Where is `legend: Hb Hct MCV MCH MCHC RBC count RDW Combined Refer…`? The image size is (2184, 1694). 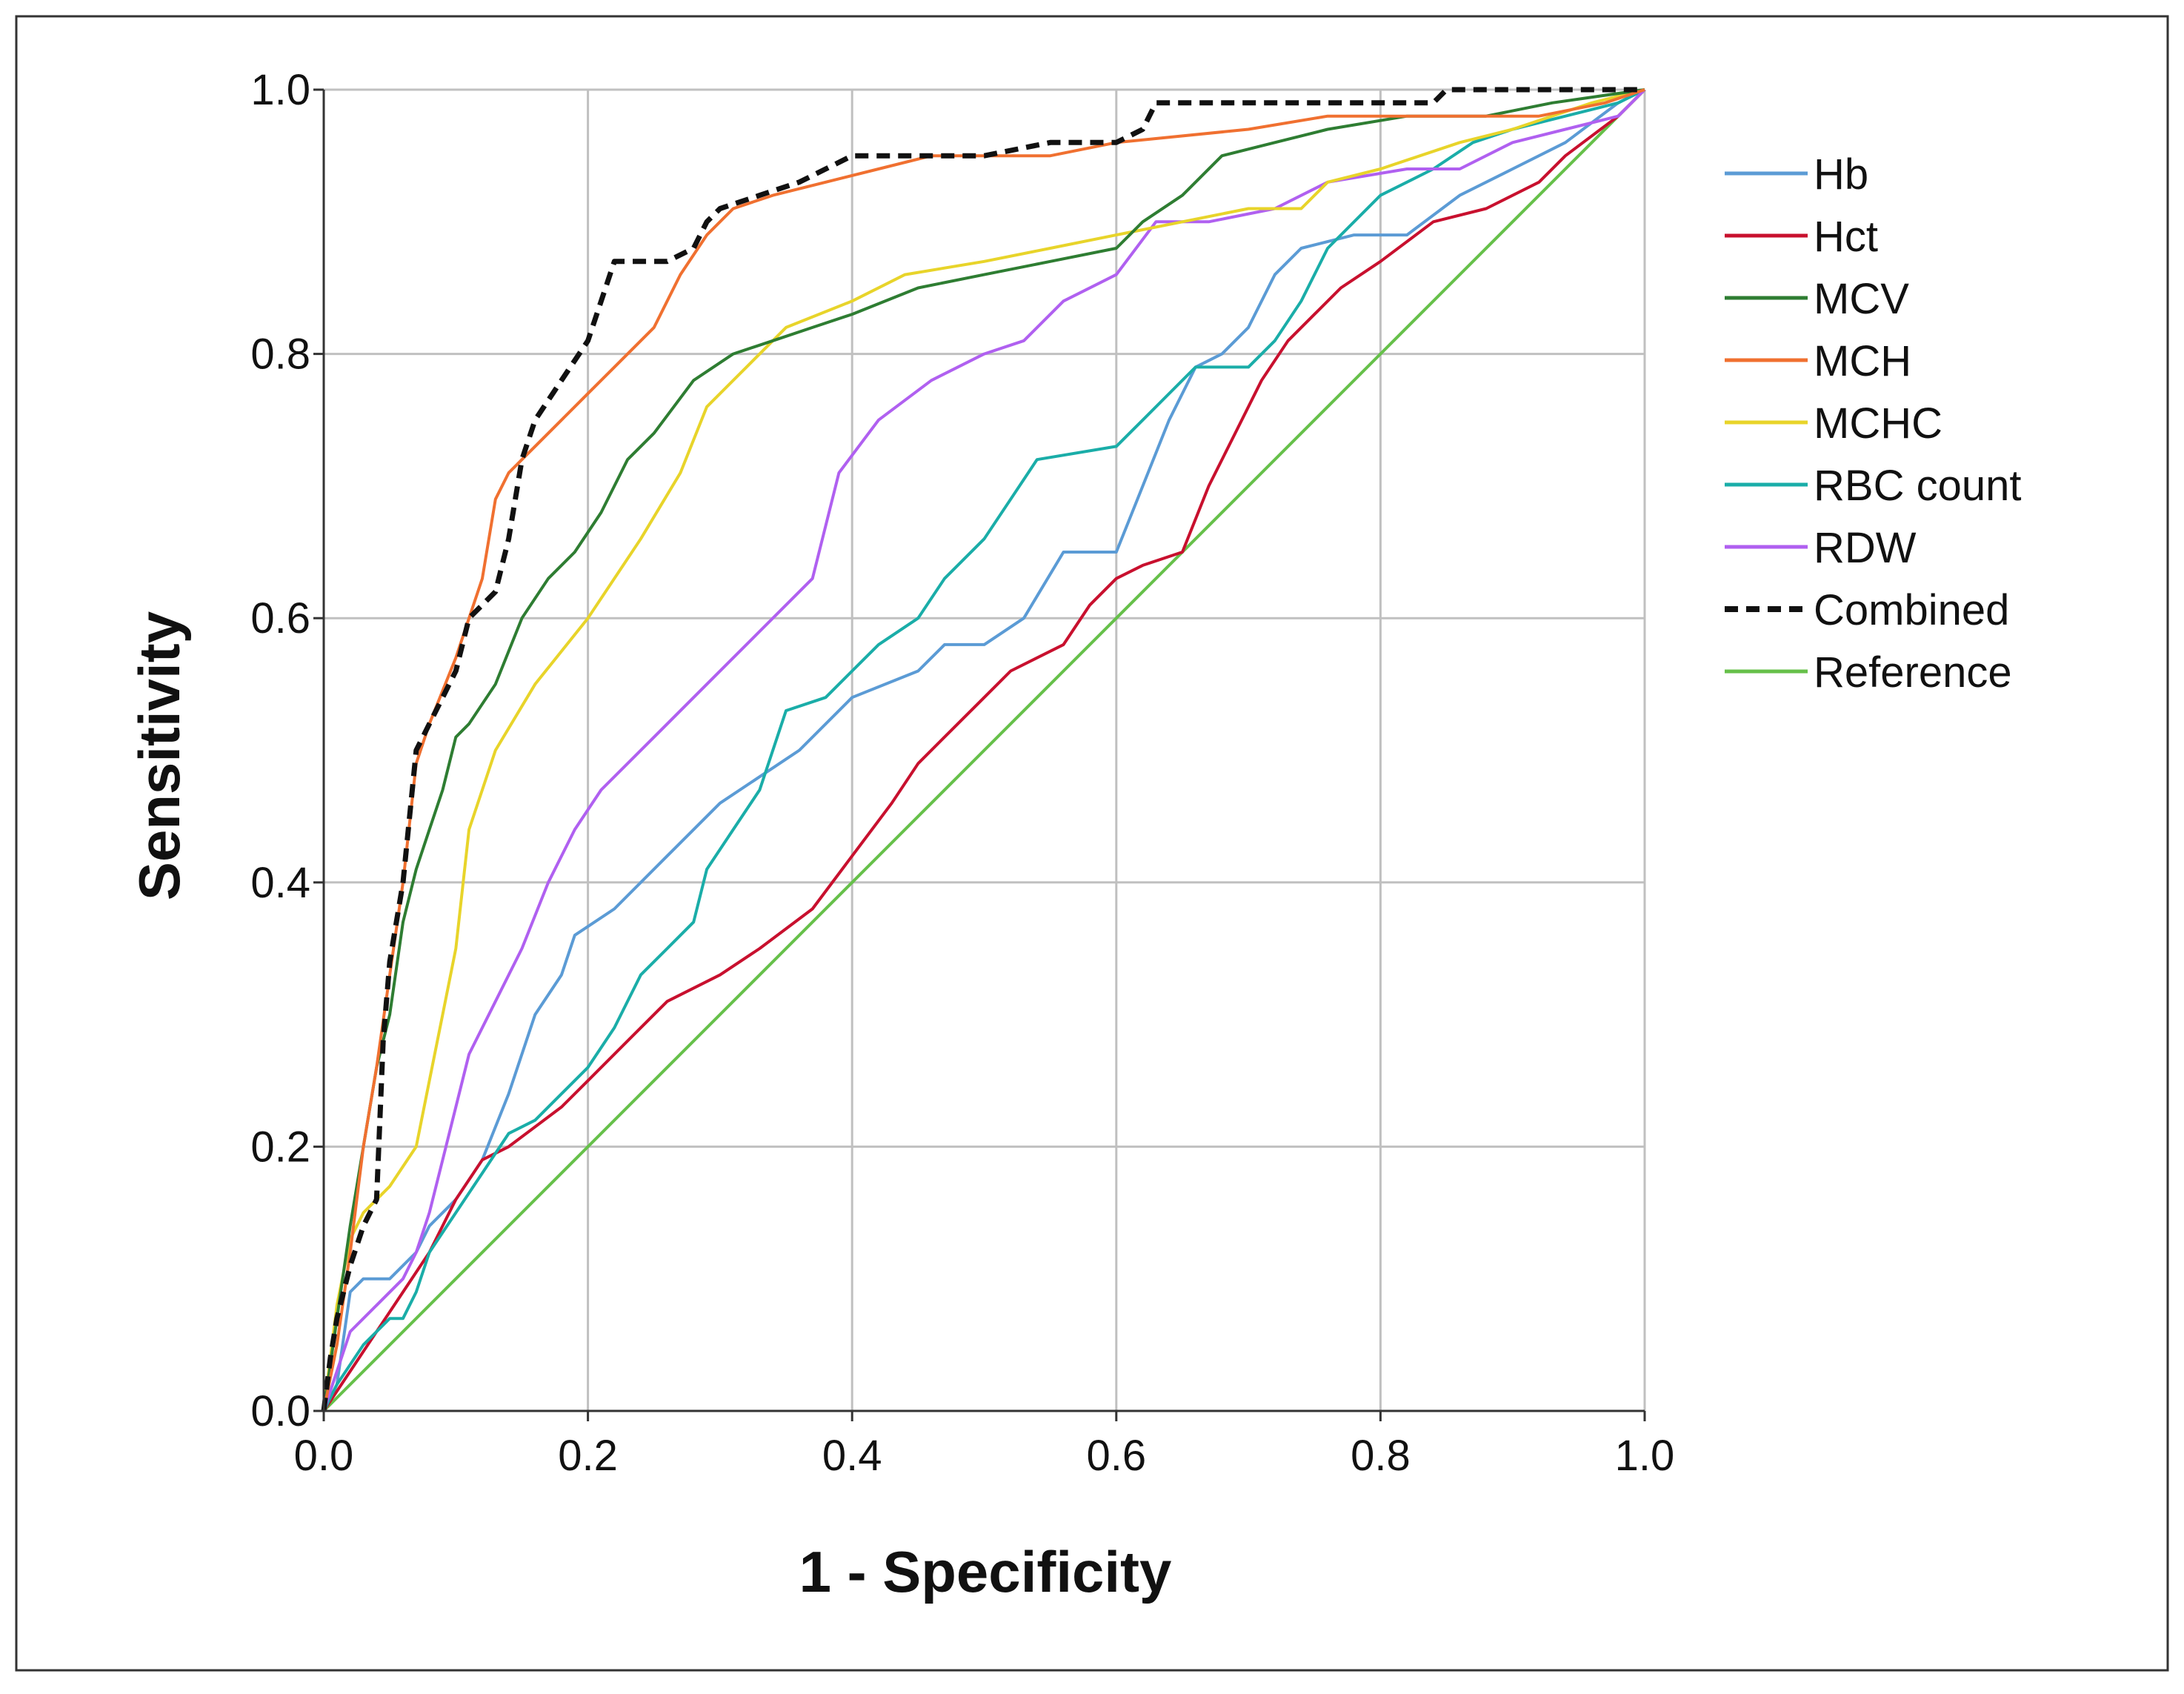 legend: Hb Hct MCV MCH MCHC RBC count RDW Combined Refer… is located at coordinates (1873, 423).